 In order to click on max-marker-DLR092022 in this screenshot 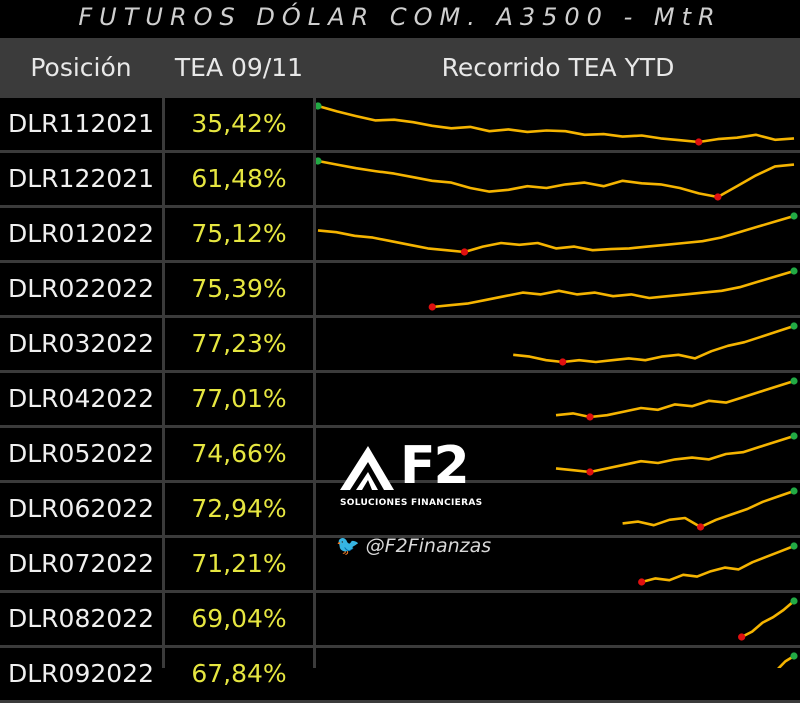, I will do `click(794, 656)`.